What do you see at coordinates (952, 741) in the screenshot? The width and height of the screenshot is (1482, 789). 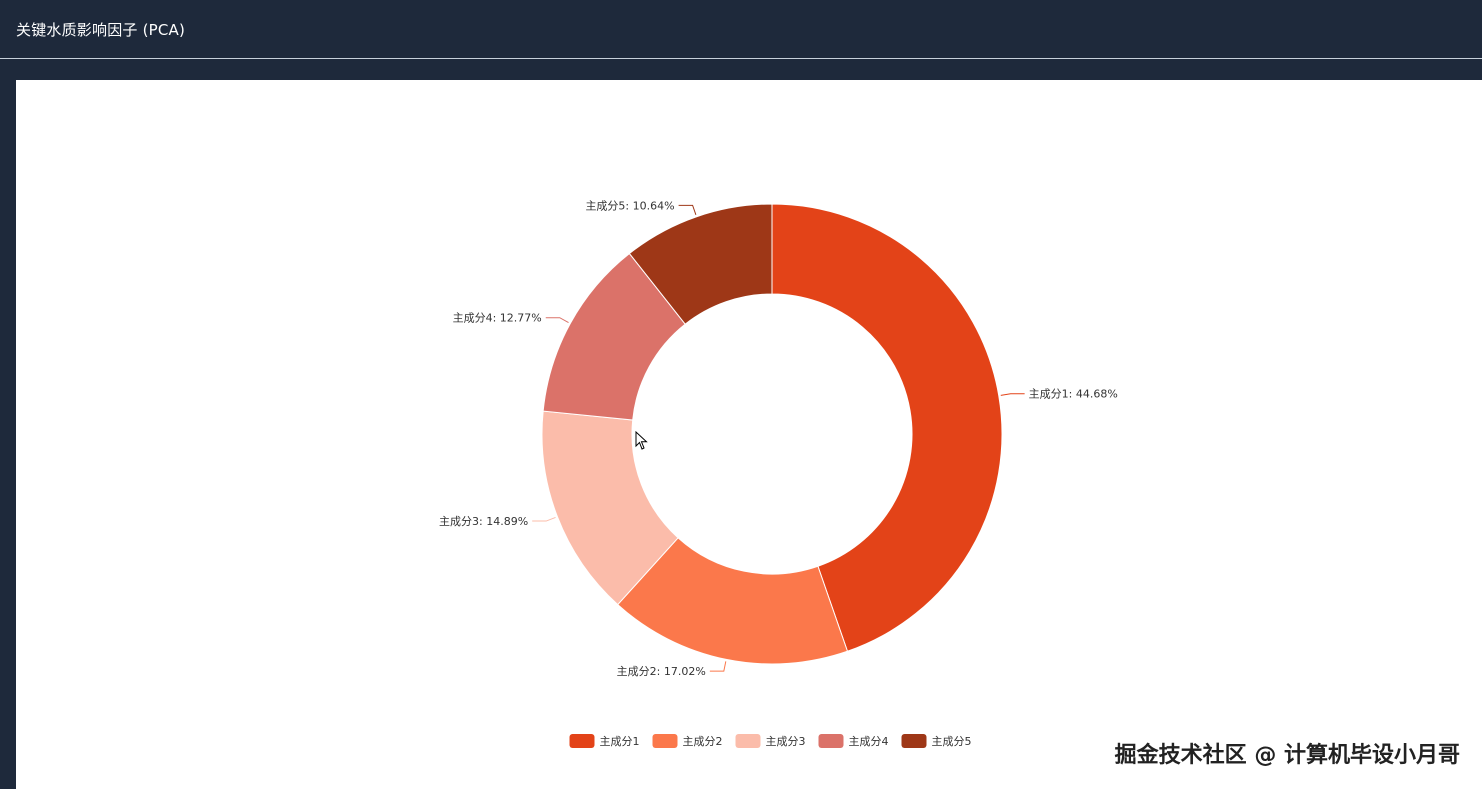 I see `legend-label-5: 主成分5` at bounding box center [952, 741].